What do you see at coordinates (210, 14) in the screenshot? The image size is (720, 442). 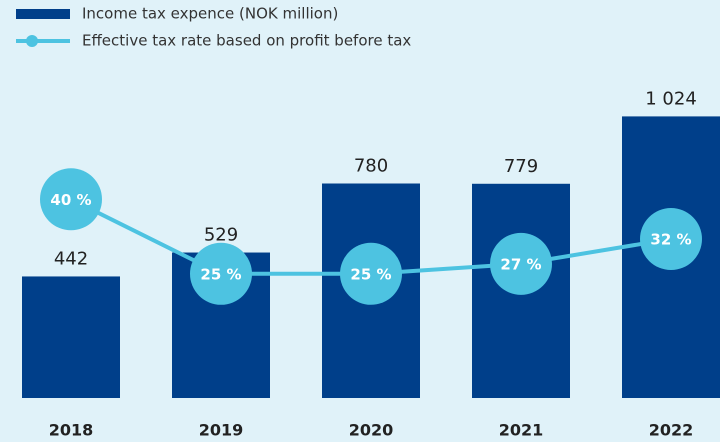 I see `legend-label: Income tax expence (NOK million)` at bounding box center [210, 14].